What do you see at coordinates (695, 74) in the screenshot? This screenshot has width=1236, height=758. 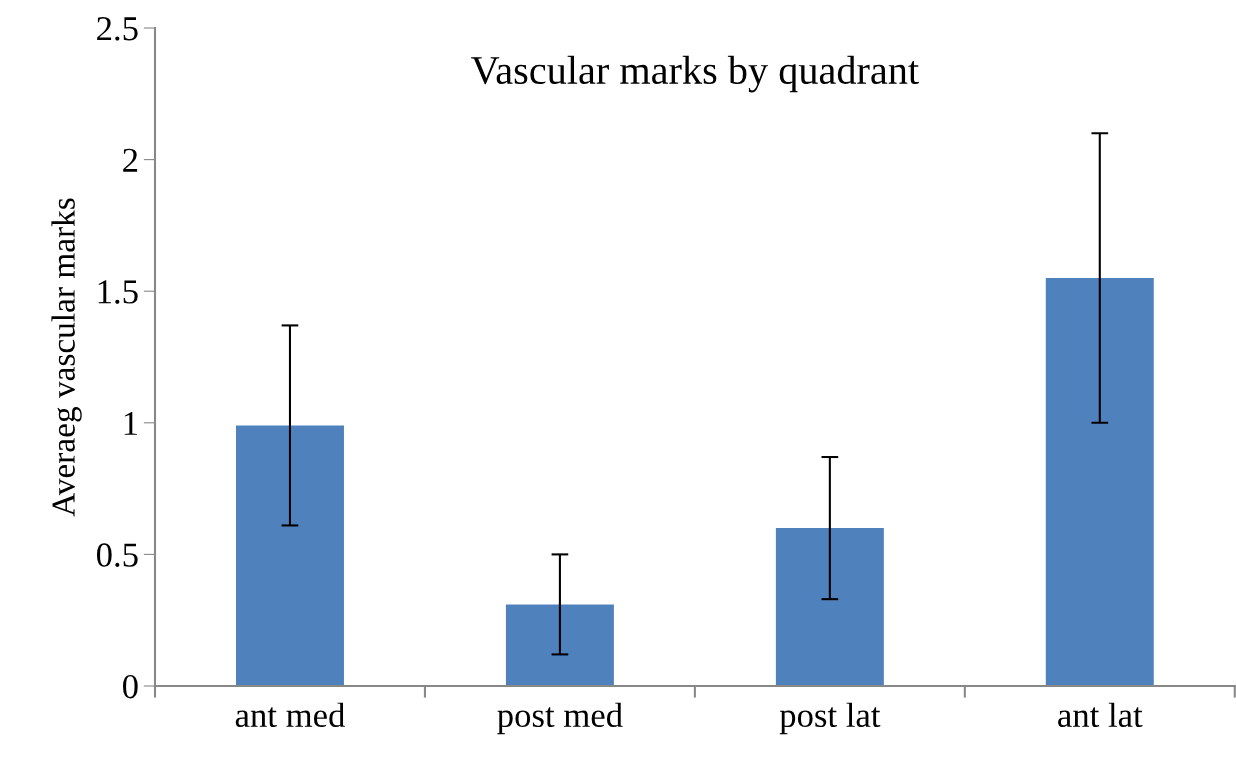 I see `text: Vascular marks by quadrant` at bounding box center [695, 74].